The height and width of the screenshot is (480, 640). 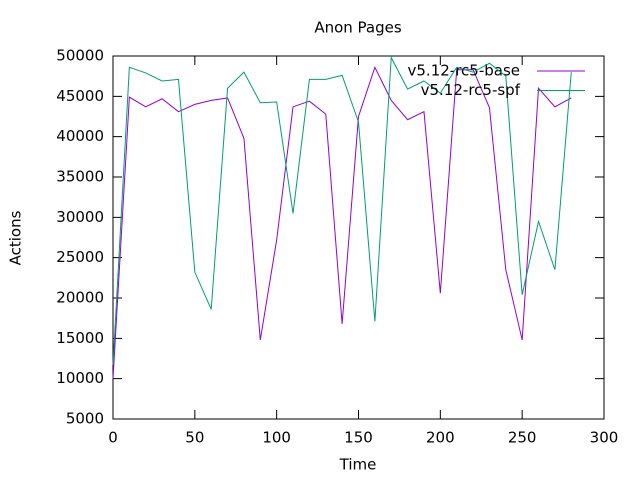 What do you see at coordinates (85, 419) in the screenshot?
I see `y-tick-label: 5000` at bounding box center [85, 419].